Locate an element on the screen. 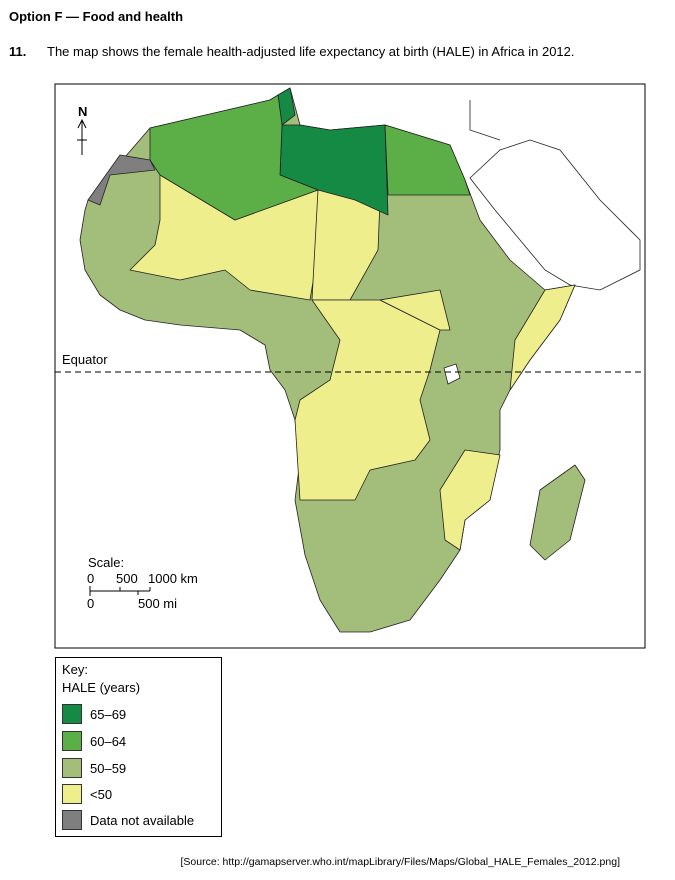 The height and width of the screenshot is (880, 675). scale-km-label: 0 is located at coordinates (90, 578).